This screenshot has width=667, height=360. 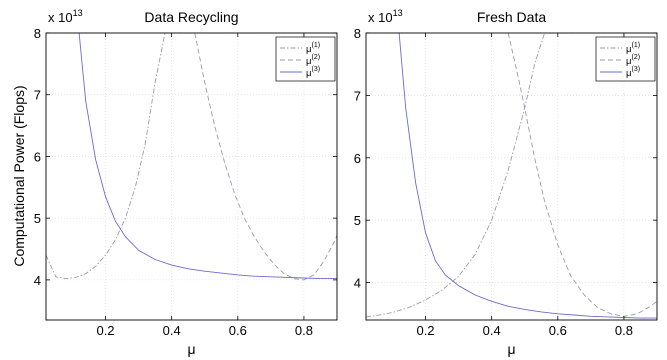 I want to click on y-axis-label: Computational Power (Flops), so click(x=19, y=175).